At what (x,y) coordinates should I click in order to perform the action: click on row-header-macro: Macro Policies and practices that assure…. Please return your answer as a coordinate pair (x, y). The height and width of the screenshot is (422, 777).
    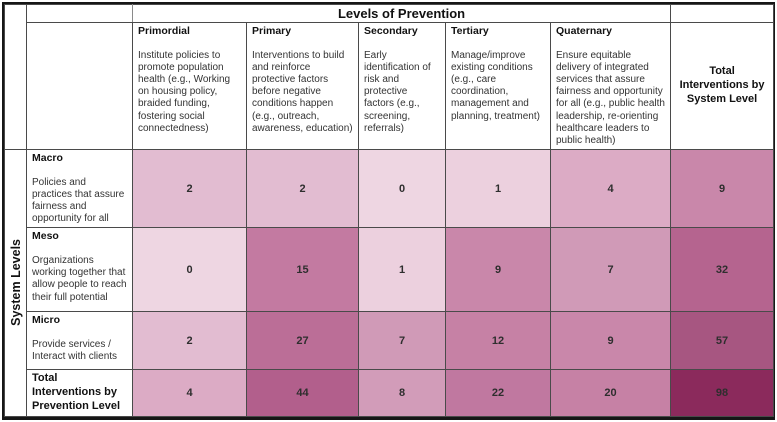
    Looking at the image, I should click on (79, 189).